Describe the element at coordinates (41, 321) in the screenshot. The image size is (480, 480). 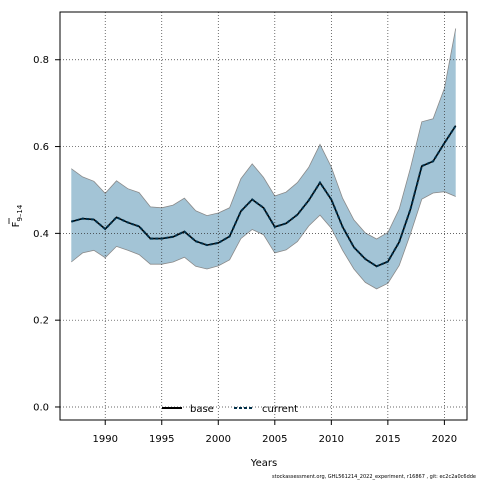
I see `y-tick-label: 0.2` at that location.